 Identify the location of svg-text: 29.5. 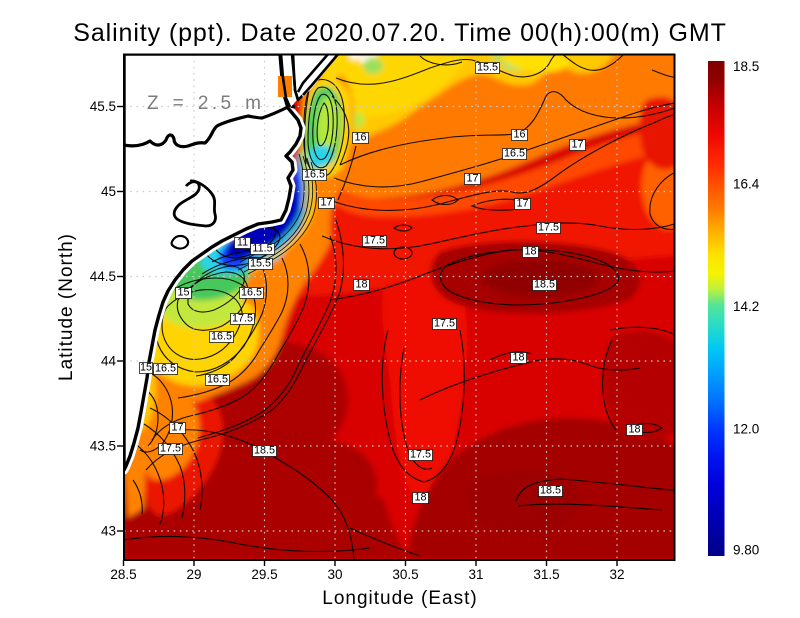
(264, 574).